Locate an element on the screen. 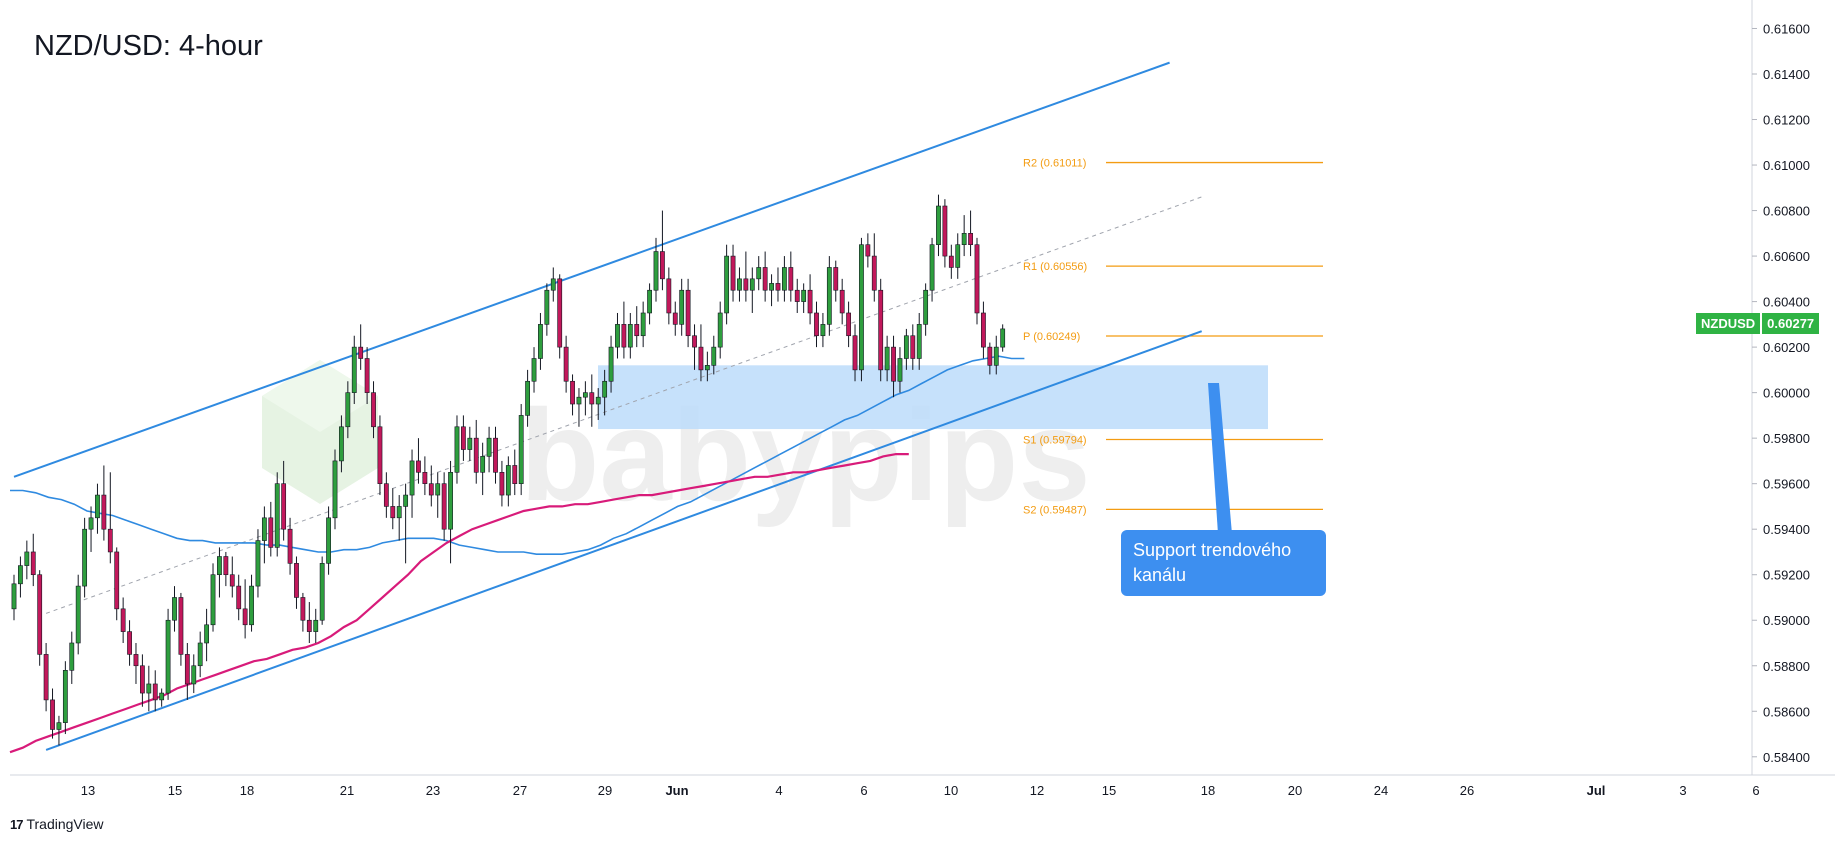 The height and width of the screenshot is (847, 1835). x-tick-label: 13 is located at coordinates (88, 790).